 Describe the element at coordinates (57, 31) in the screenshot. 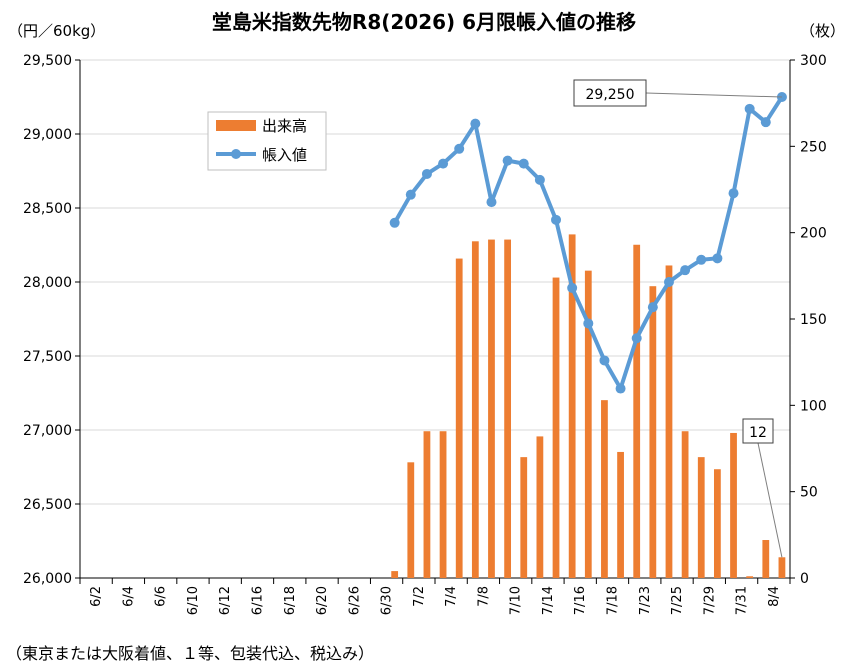

I see `left-axis-unit: （円／60kg）` at that location.